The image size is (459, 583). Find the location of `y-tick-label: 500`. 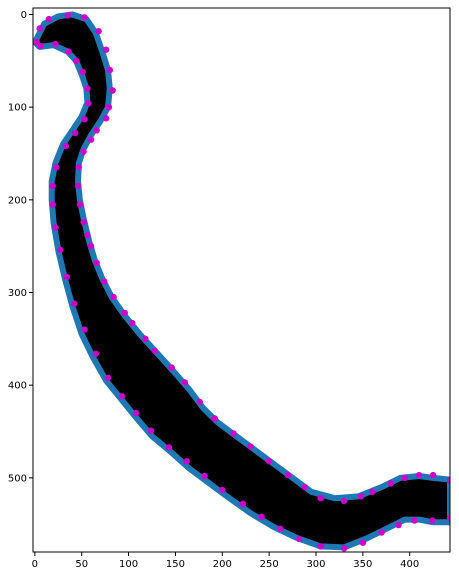

y-tick-label: 500 is located at coordinates (17, 478).